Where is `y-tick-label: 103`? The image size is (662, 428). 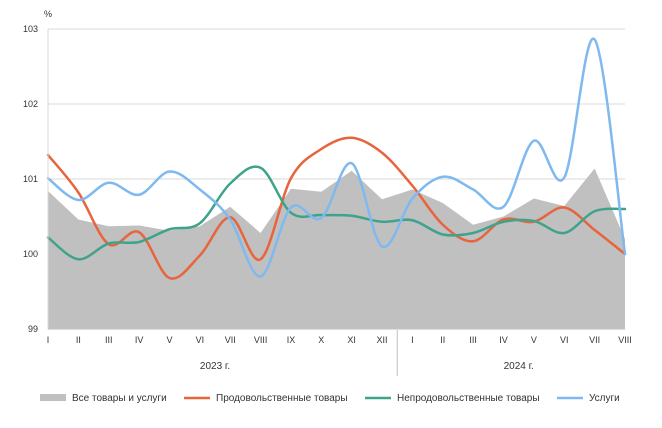
y-tick-label: 103 is located at coordinates (30, 29).